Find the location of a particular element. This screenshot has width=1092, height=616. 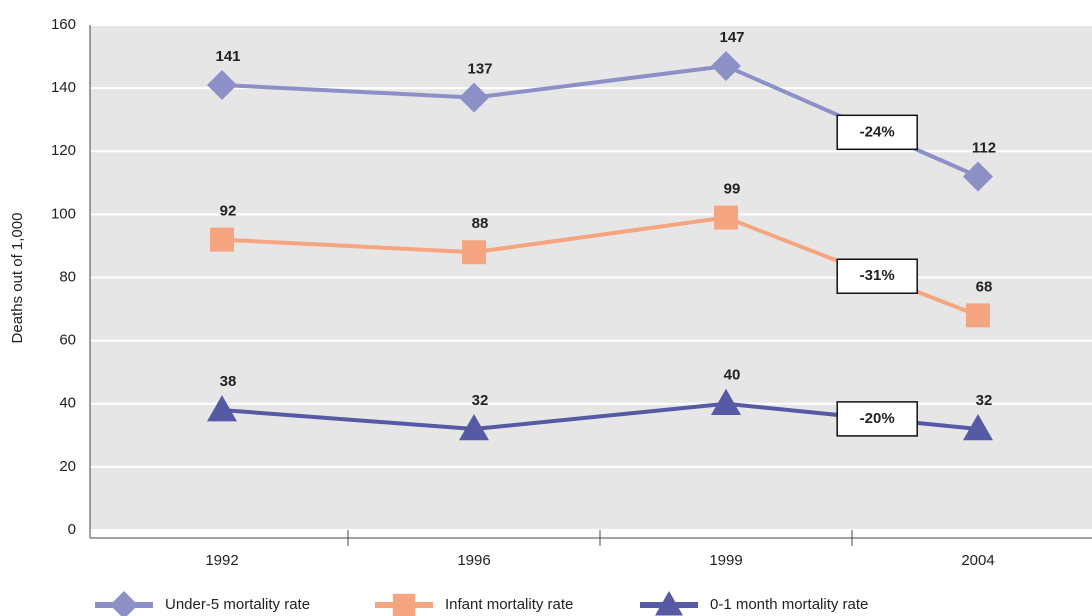

data-label: 68 is located at coordinates (984, 286).